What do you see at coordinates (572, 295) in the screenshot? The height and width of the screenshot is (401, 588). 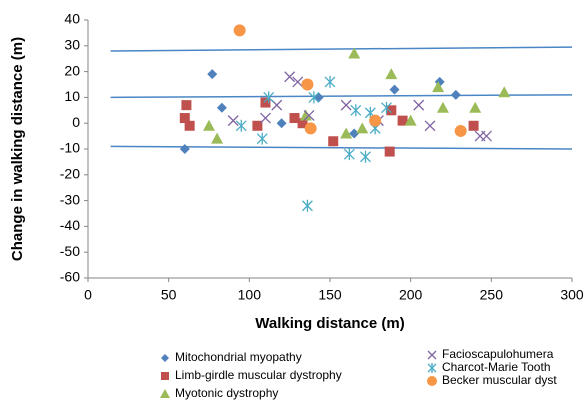 I see `x-tick-label: 300` at bounding box center [572, 295].